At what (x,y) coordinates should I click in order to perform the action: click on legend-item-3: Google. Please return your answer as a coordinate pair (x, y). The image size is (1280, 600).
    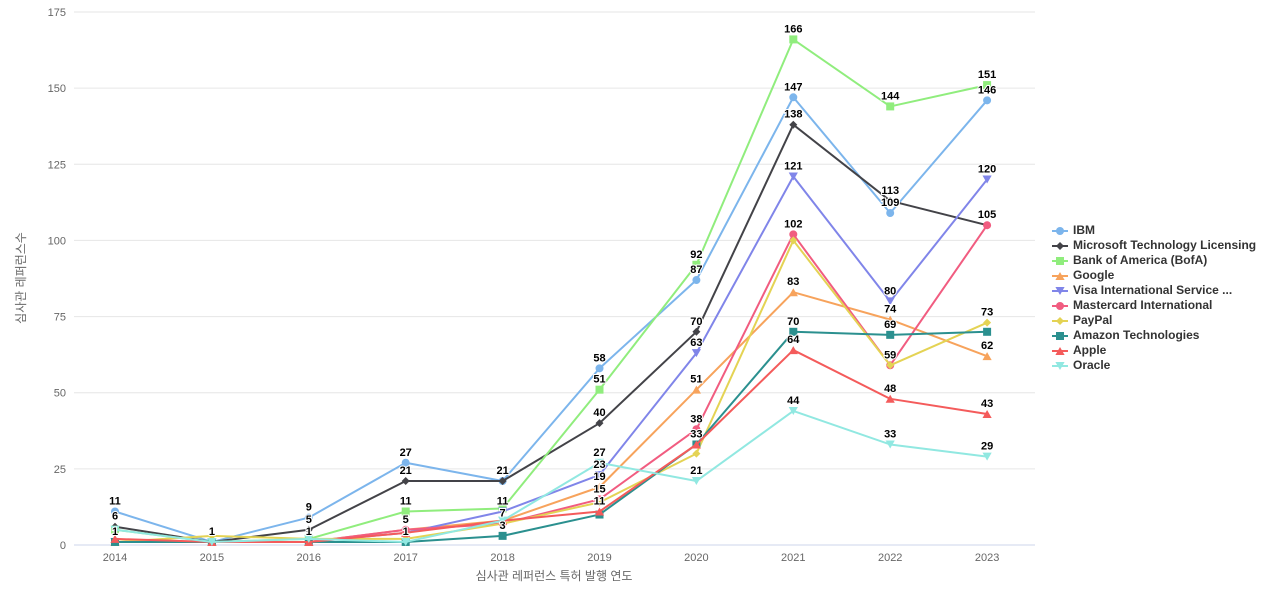
    Looking at the image, I should click on (1154, 275).